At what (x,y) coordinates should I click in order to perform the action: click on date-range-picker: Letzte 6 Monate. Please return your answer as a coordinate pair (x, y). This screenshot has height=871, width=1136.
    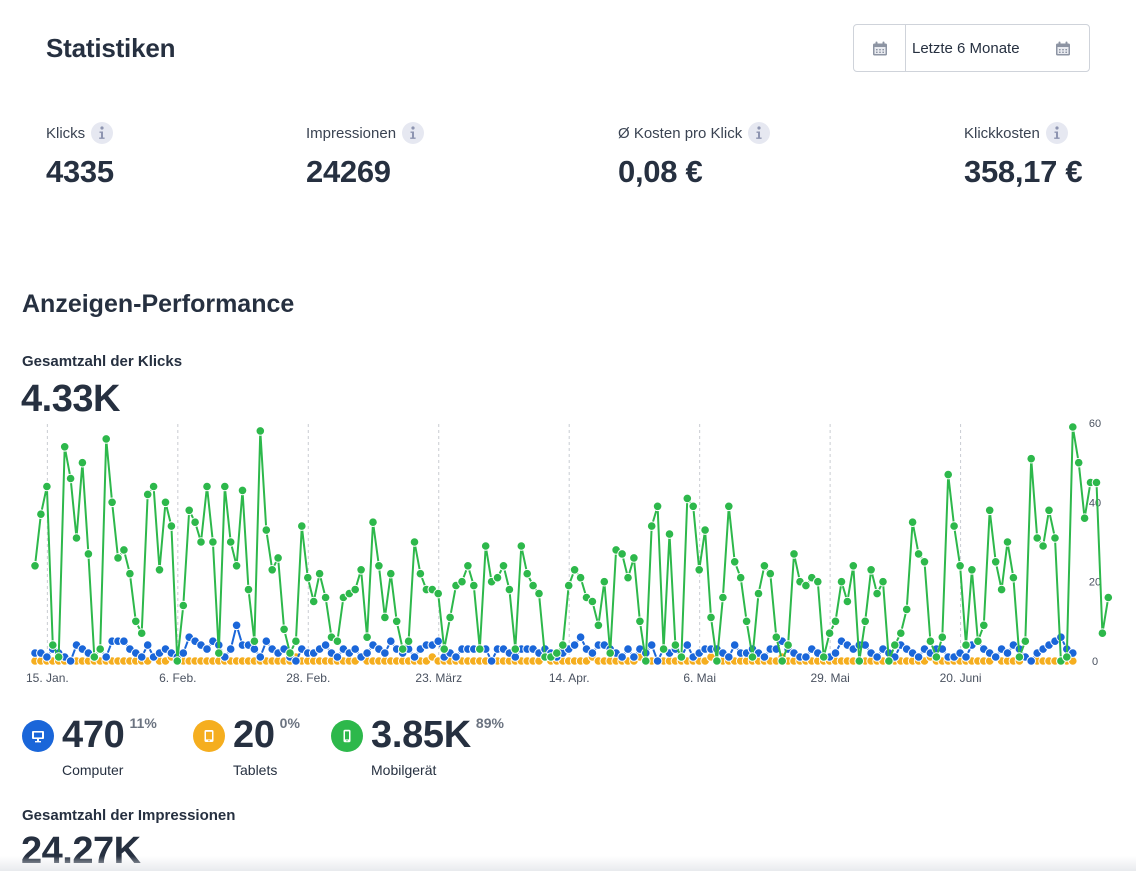
    Looking at the image, I should click on (971, 48).